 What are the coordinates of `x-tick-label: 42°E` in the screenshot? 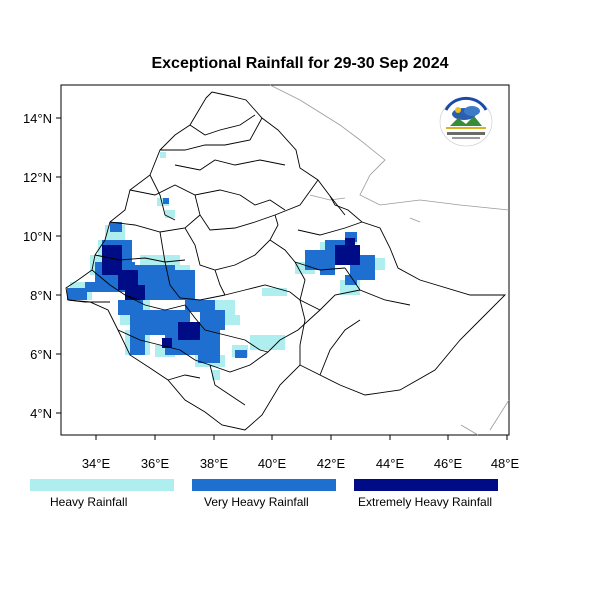 It's located at (331, 463).